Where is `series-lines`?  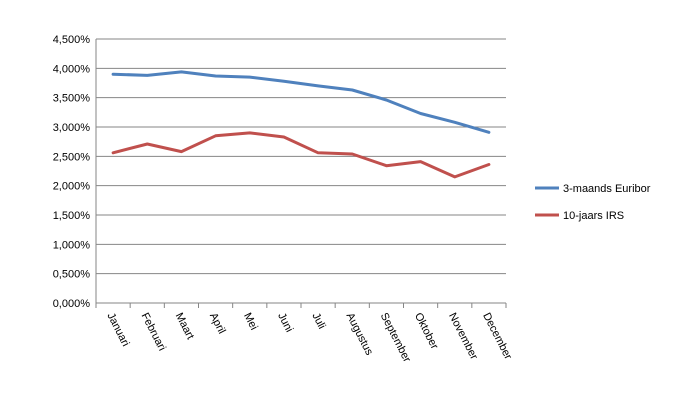
series-lines is located at coordinates (301, 124).